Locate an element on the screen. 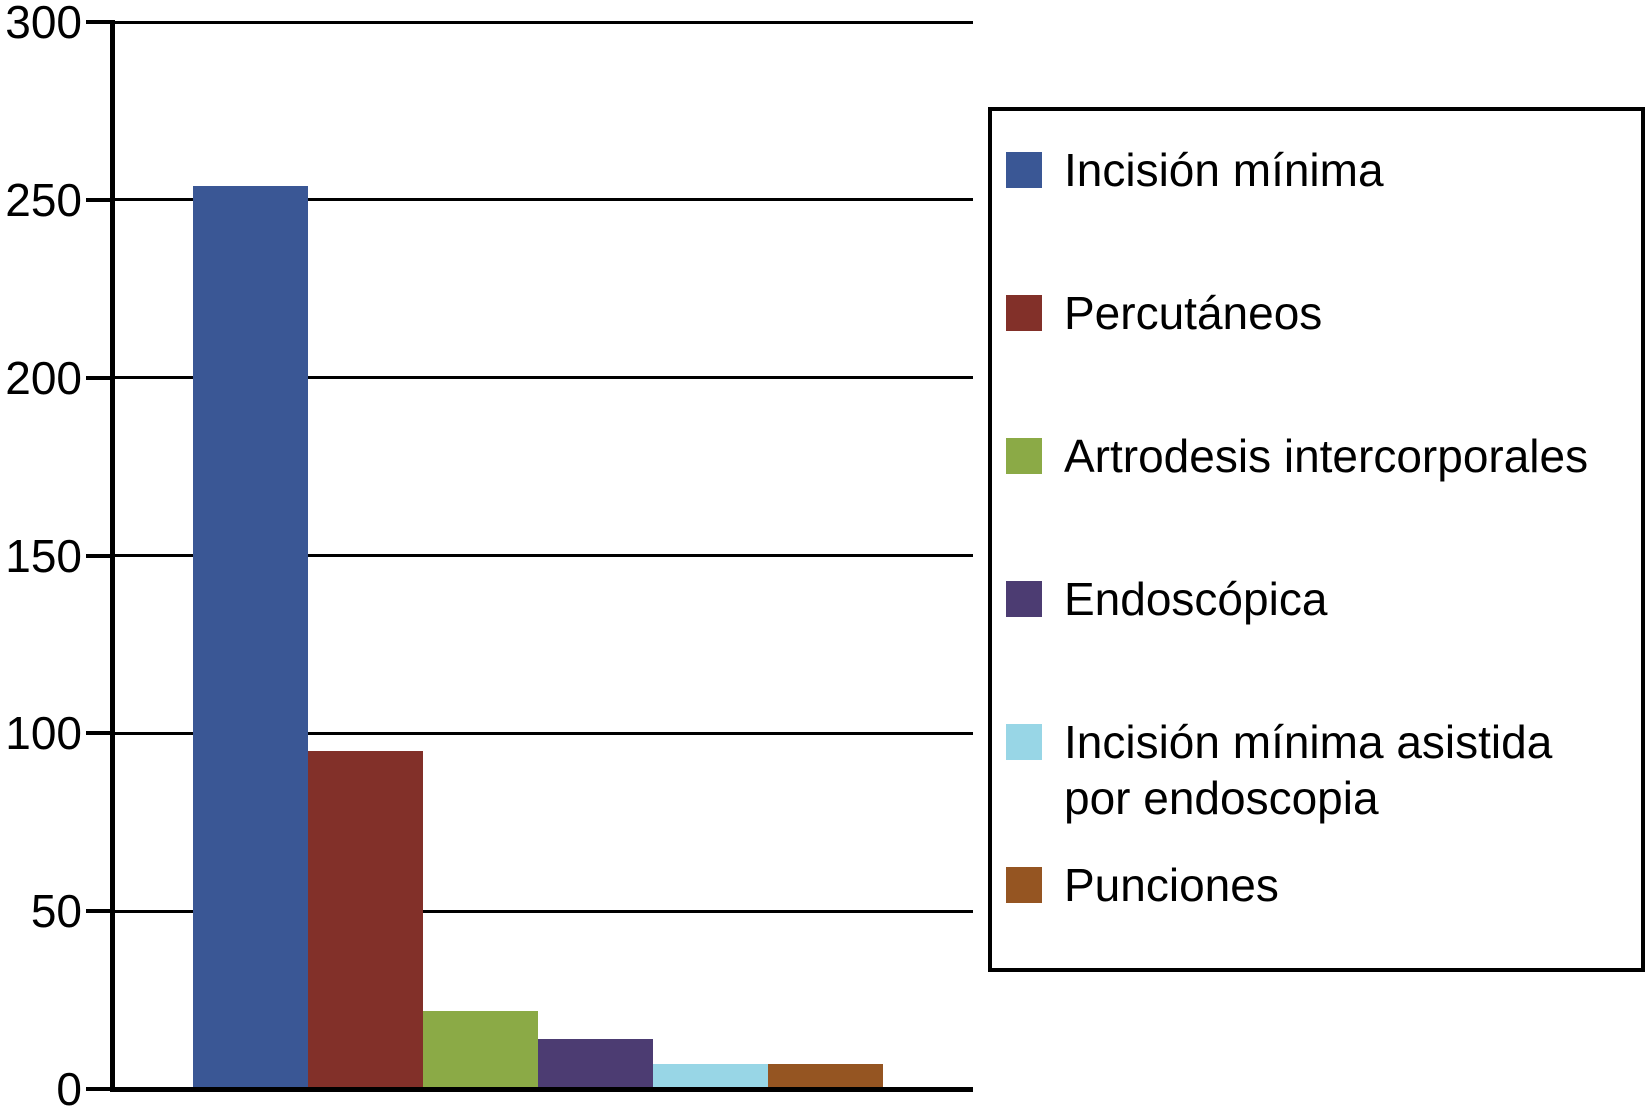 The width and height of the screenshot is (1651, 1113). legend-swatch-percutaneos is located at coordinates (1024, 313).